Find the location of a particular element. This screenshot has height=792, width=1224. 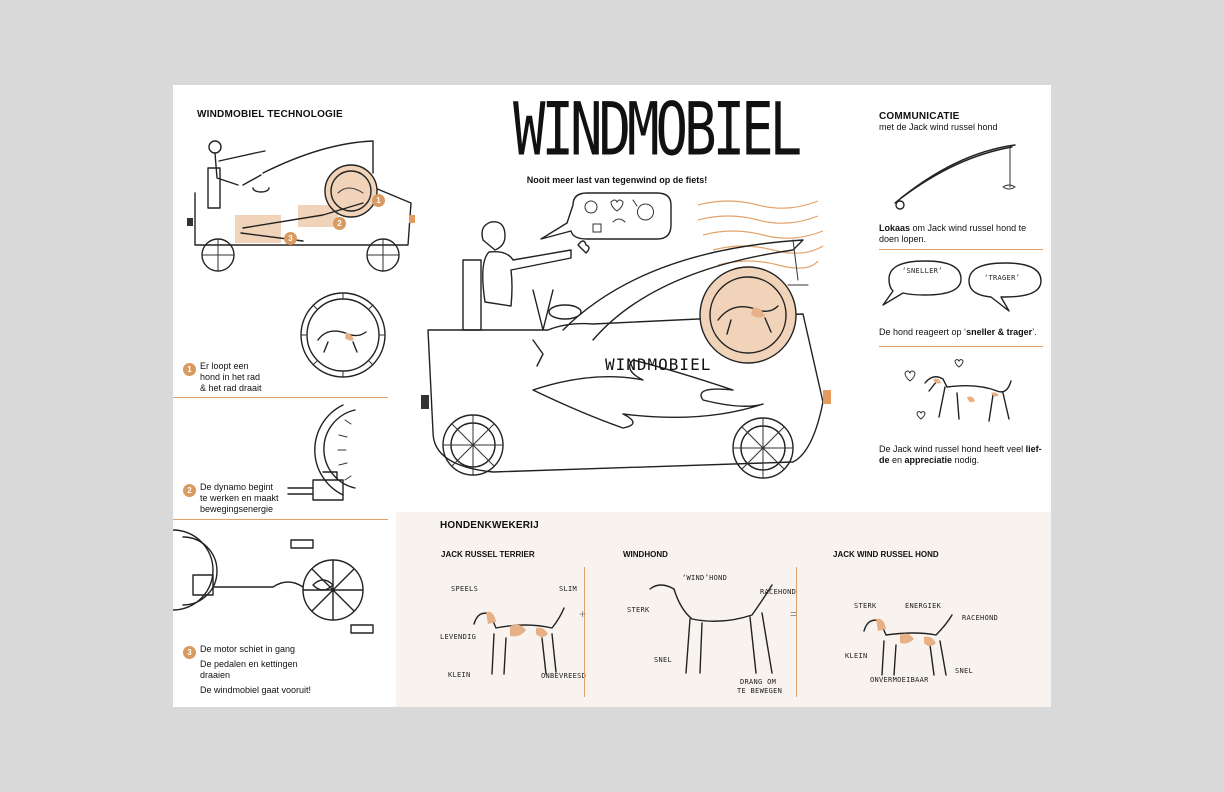

dog-wheel-illustration is located at coordinates (343, 335).